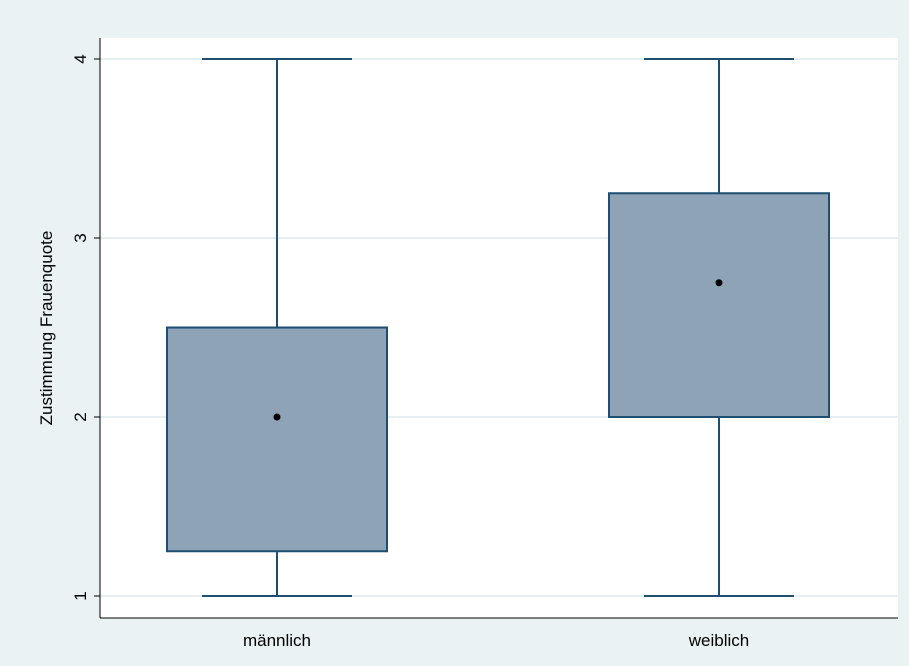 The height and width of the screenshot is (666, 909). Describe the element at coordinates (277, 640) in the screenshot. I see `x-category-label: männlich` at that location.